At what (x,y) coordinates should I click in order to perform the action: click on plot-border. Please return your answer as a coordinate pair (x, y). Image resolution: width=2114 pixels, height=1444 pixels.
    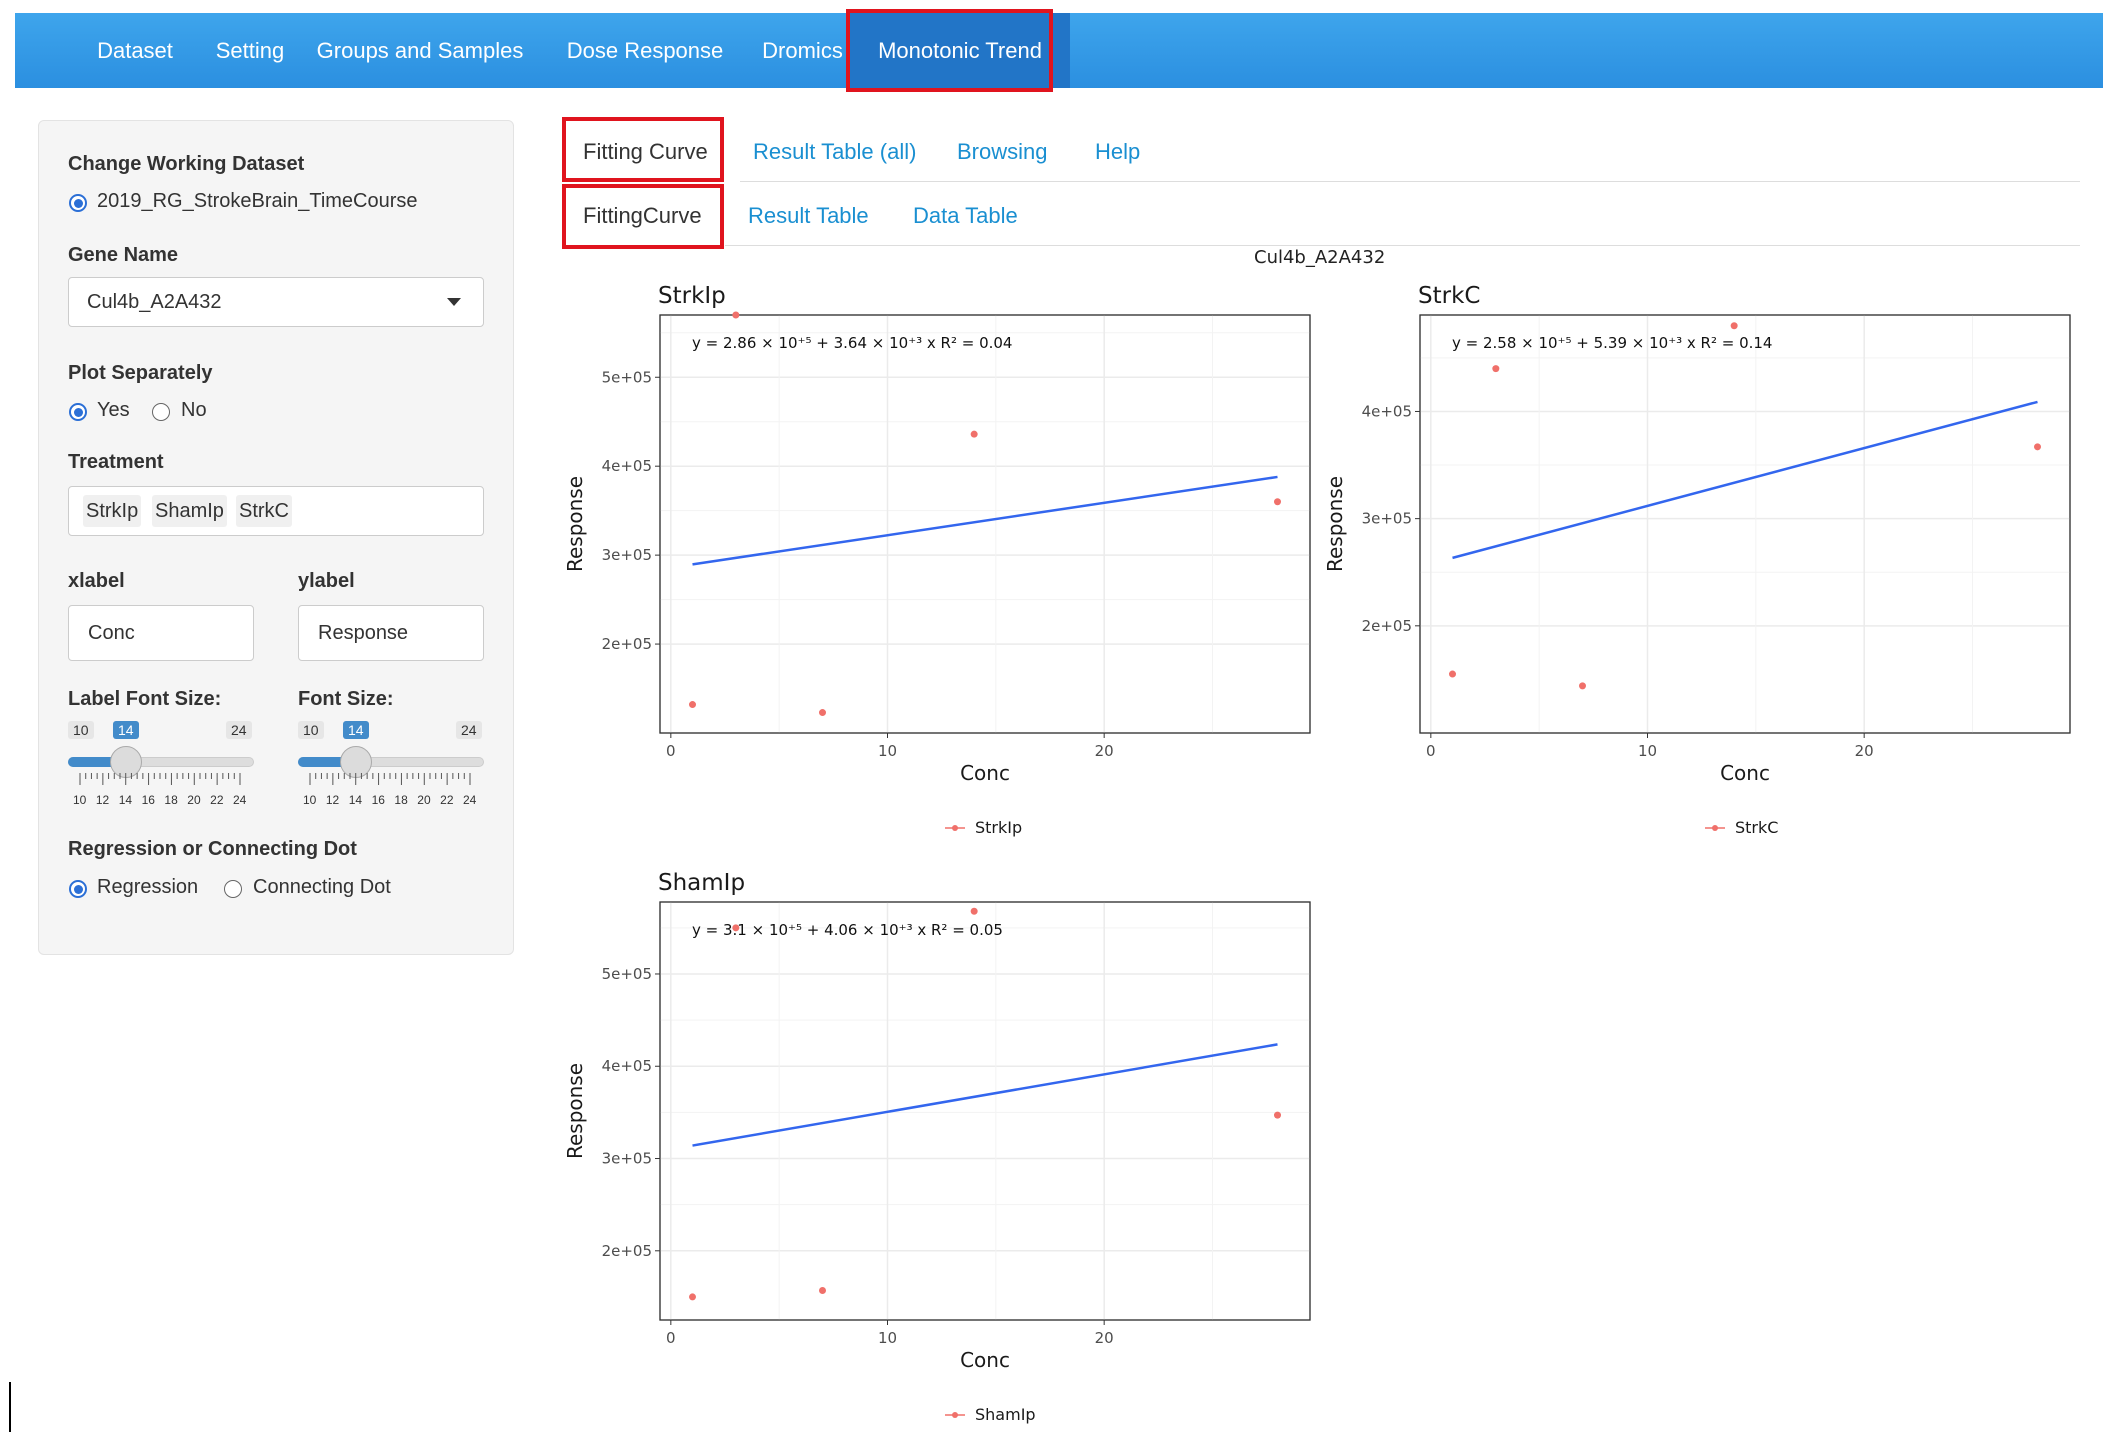
    Looking at the image, I should click on (985, 1111).